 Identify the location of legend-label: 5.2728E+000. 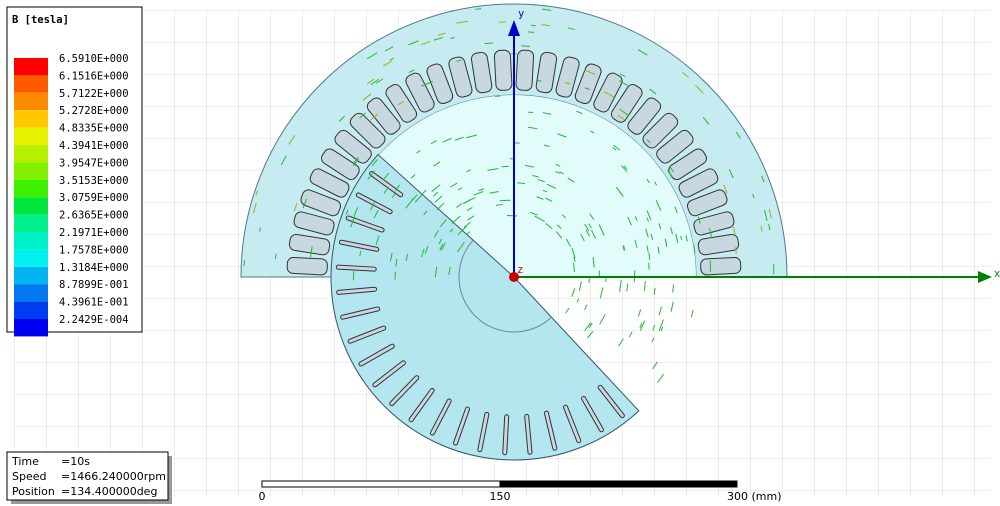
(94, 111).